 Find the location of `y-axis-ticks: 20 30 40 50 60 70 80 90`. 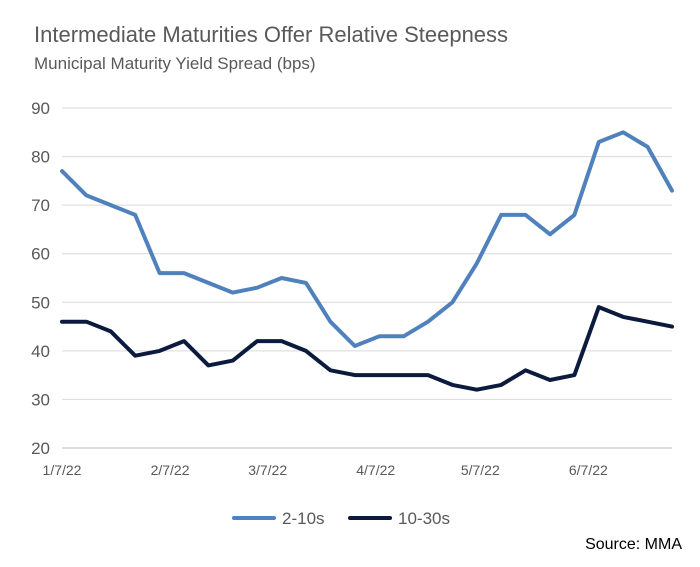

y-axis-ticks: 20 30 40 50 60 70 80 90 is located at coordinates (40, 278).